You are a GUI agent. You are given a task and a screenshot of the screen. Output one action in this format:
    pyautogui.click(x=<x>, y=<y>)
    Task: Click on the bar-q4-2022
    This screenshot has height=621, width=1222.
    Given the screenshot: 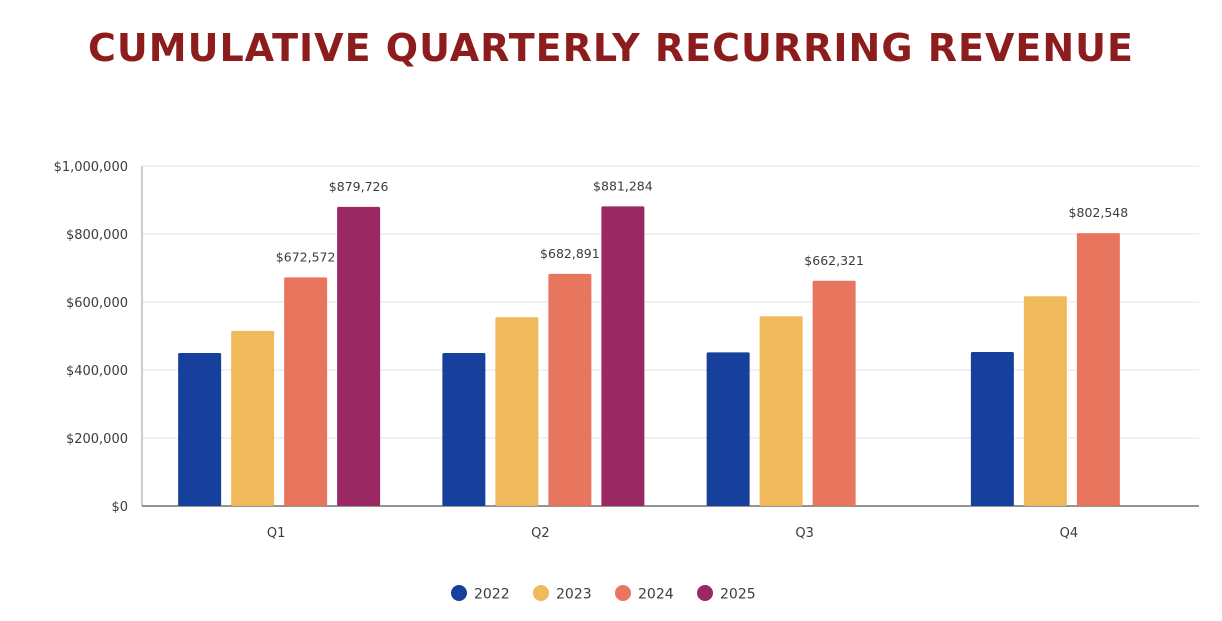 What is the action you would take?
    pyautogui.click(x=992, y=428)
    